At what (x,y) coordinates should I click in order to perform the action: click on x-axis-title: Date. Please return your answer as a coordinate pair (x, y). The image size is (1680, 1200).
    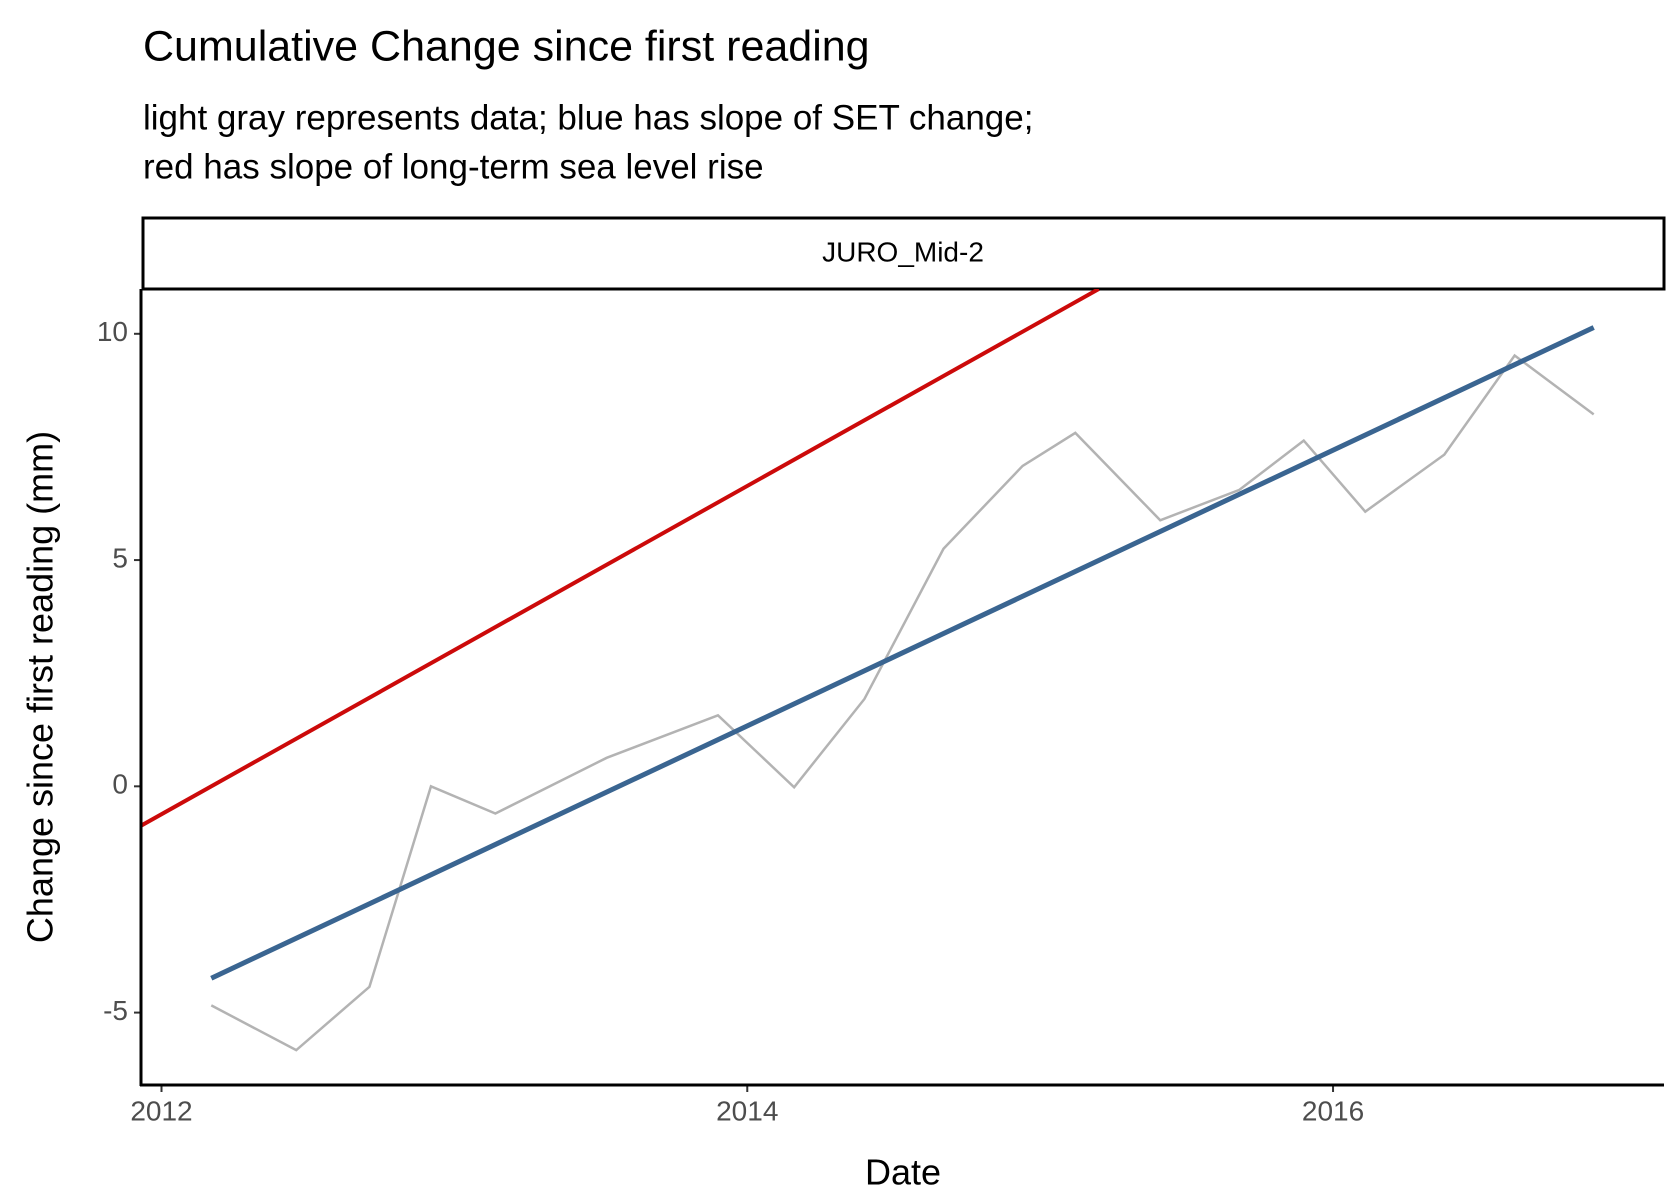
    Looking at the image, I should click on (903, 1172).